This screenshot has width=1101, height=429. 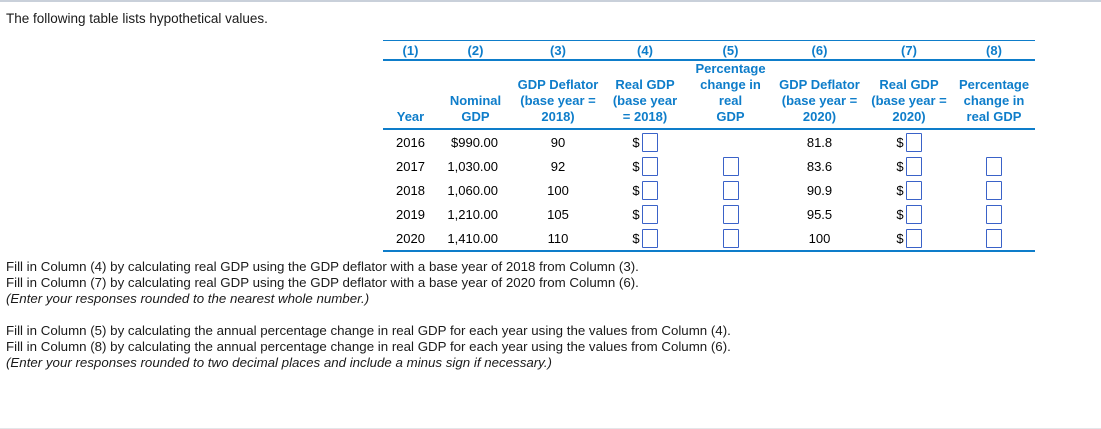 What do you see at coordinates (819, 214) in the screenshot?
I see `deflator-2020-cell: 95.5` at bounding box center [819, 214].